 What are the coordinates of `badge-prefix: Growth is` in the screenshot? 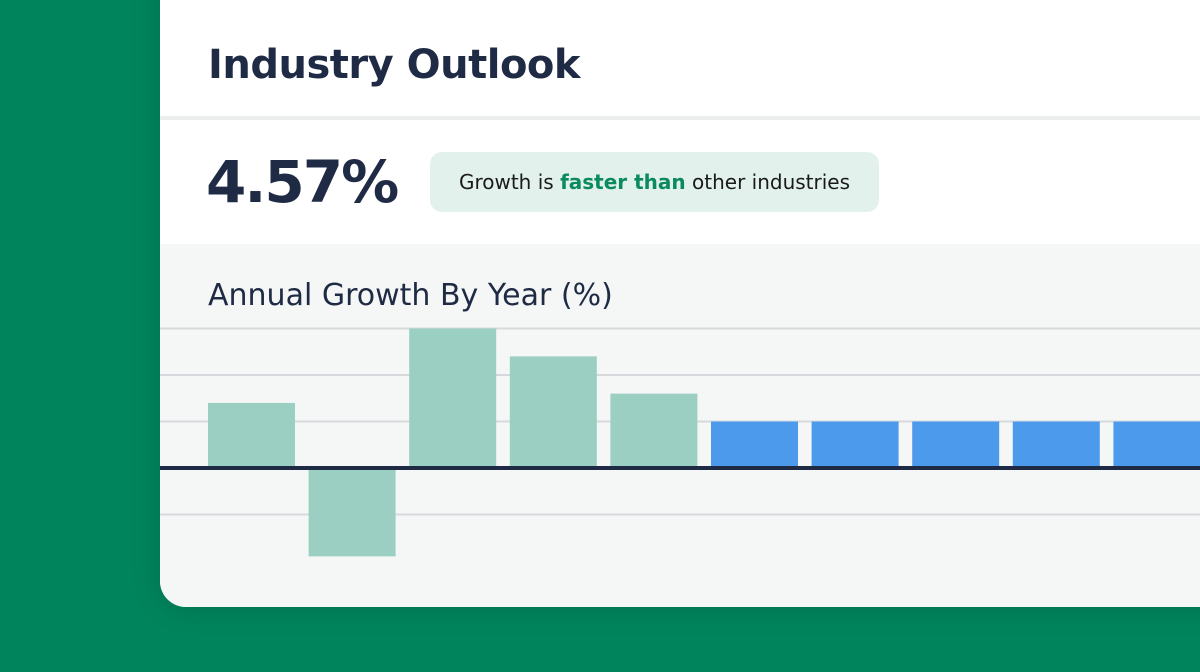 It's located at (509, 182).